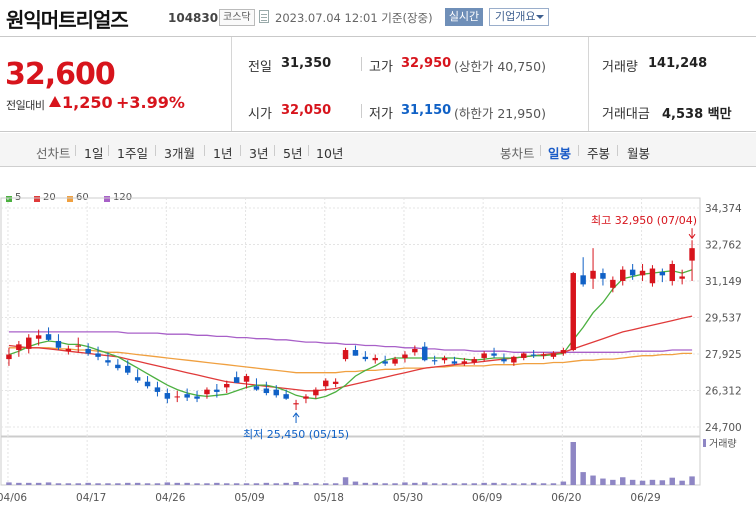 The image size is (756, 515). I want to click on company-overview-dropdown: 기업개요, so click(519, 17).